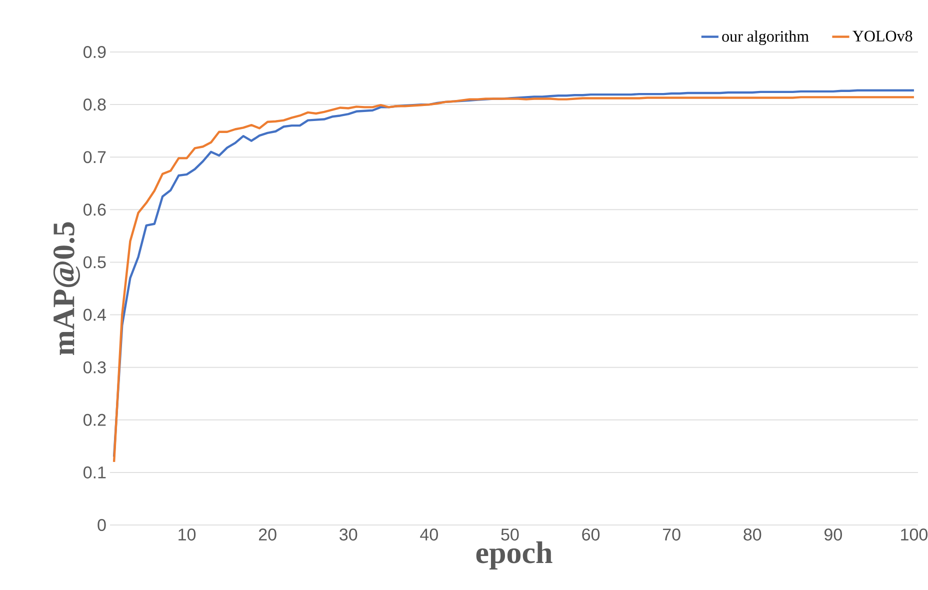 Image resolution: width=928 pixels, height=590 pixels. Describe the element at coordinates (66, 289) in the screenshot. I see `y-axis-title: mAP@0.5` at that location.